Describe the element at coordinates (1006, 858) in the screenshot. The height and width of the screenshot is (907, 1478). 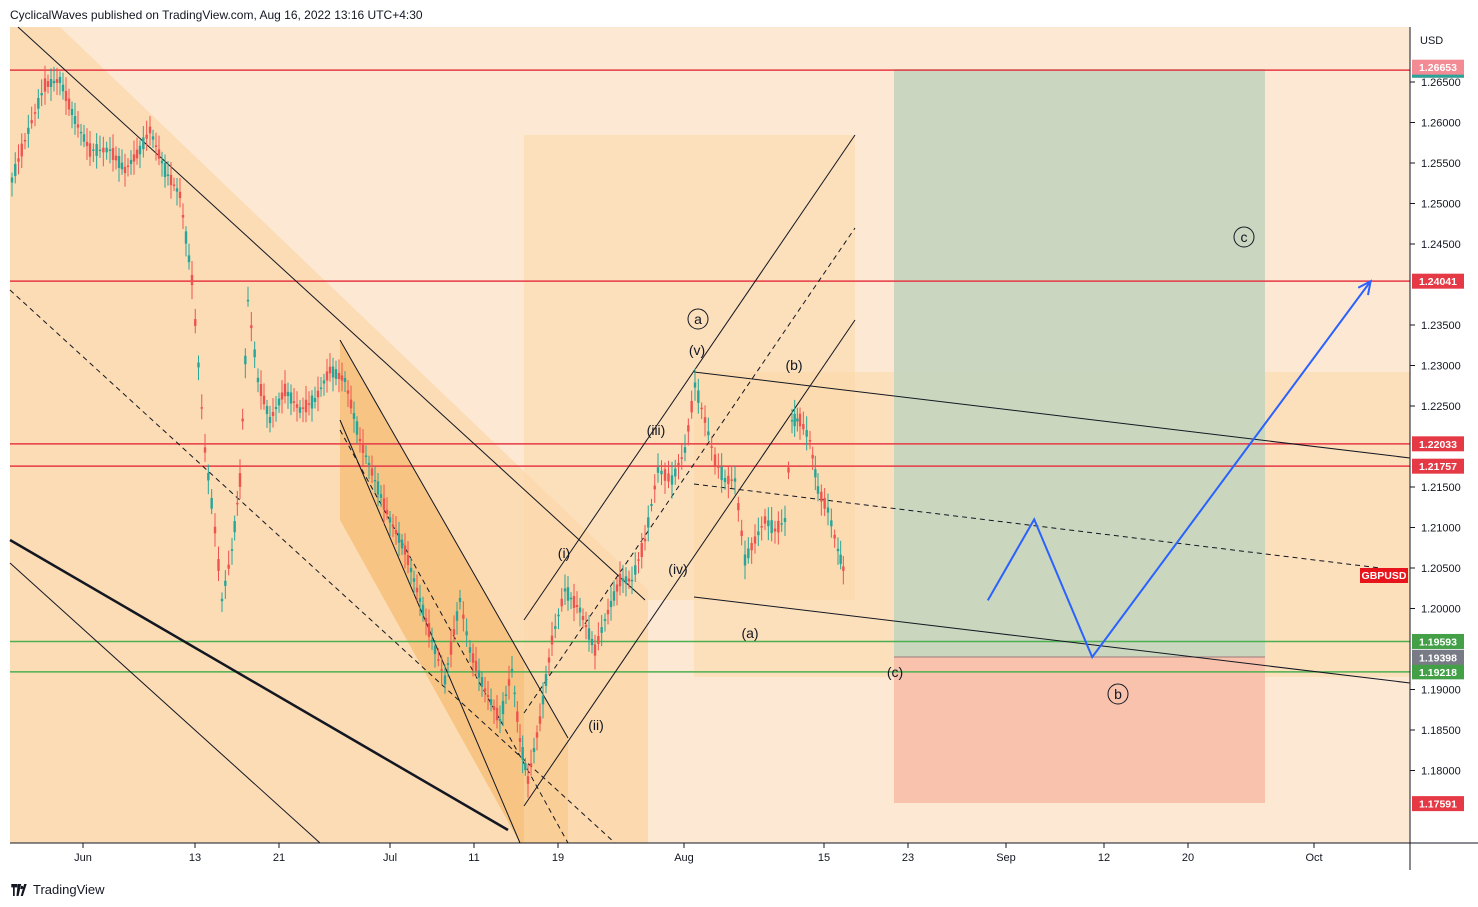
I see `x-tick-label-9: Sep` at that location.